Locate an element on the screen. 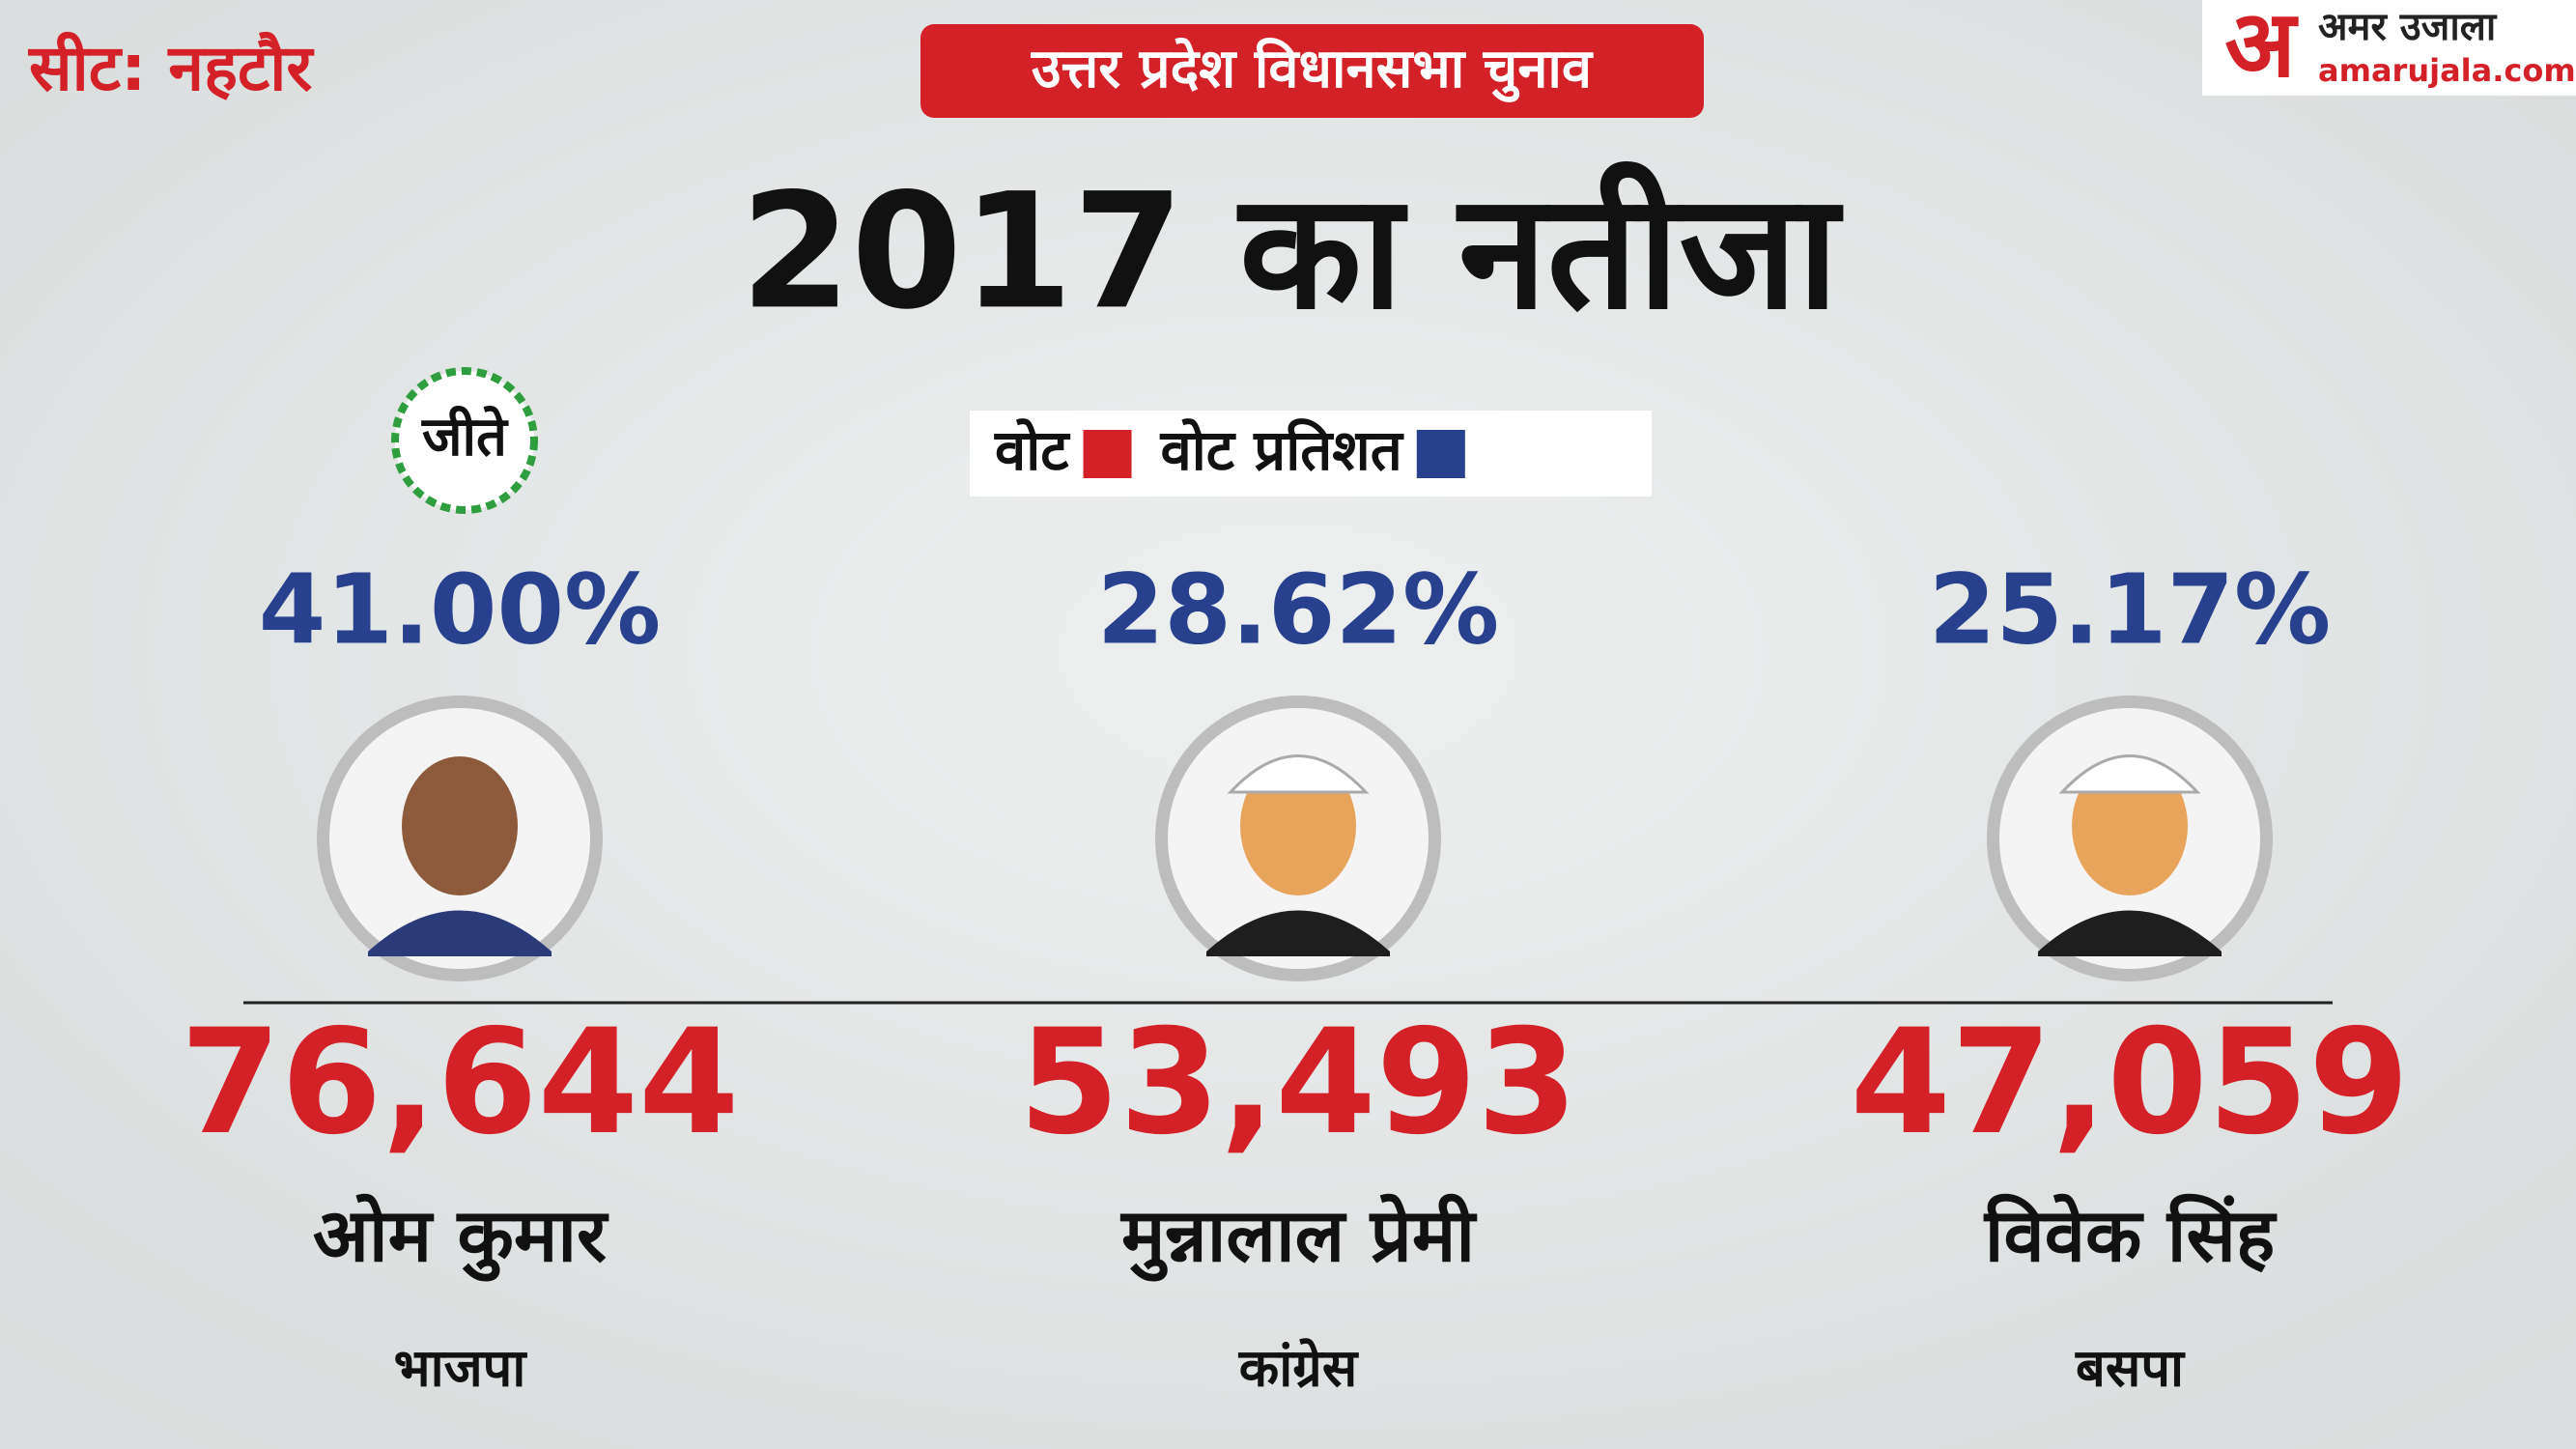  logo-box is located at coordinates (2389, 48).